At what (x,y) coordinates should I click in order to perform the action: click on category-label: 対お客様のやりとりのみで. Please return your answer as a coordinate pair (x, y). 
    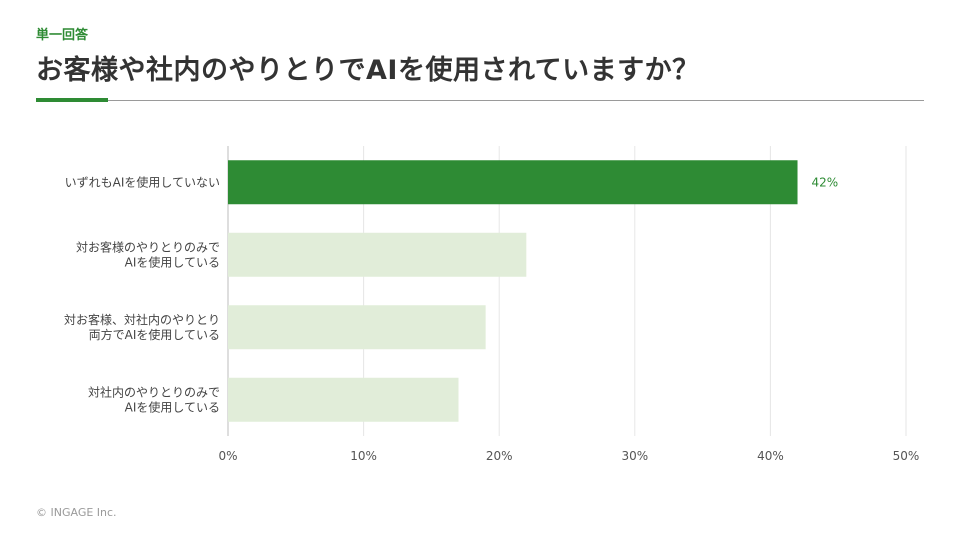
    Looking at the image, I should click on (148, 246).